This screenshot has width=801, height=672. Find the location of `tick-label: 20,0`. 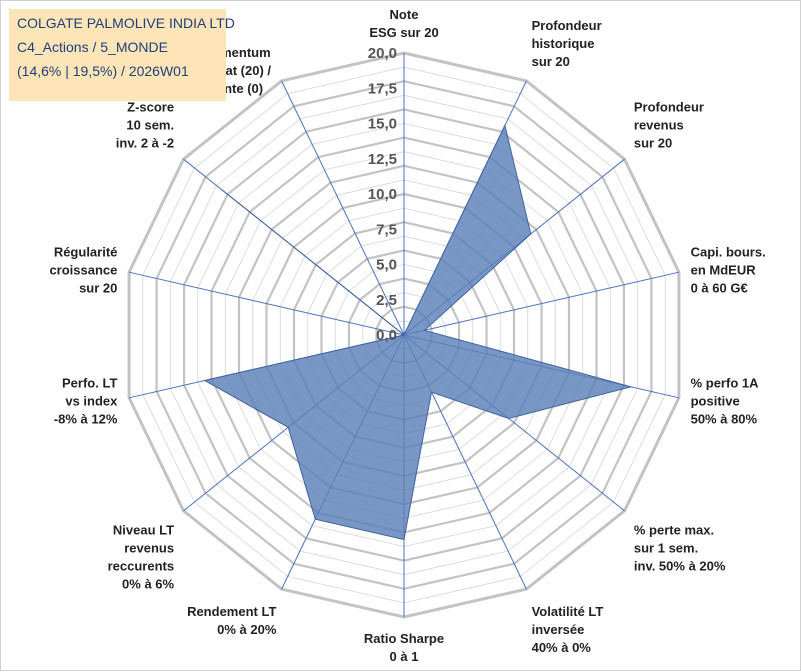

tick-label: 20,0 is located at coordinates (382, 53).